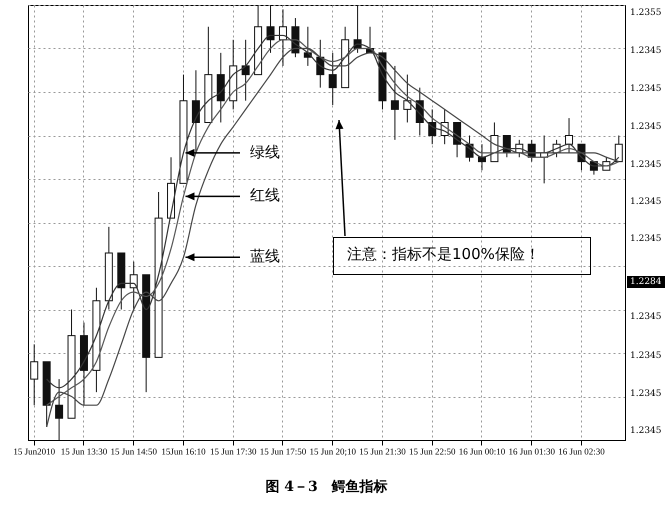  Describe the element at coordinates (443, 254) in the screenshot. I see `annotation: 注意：指标不是100%保险！` at that location.